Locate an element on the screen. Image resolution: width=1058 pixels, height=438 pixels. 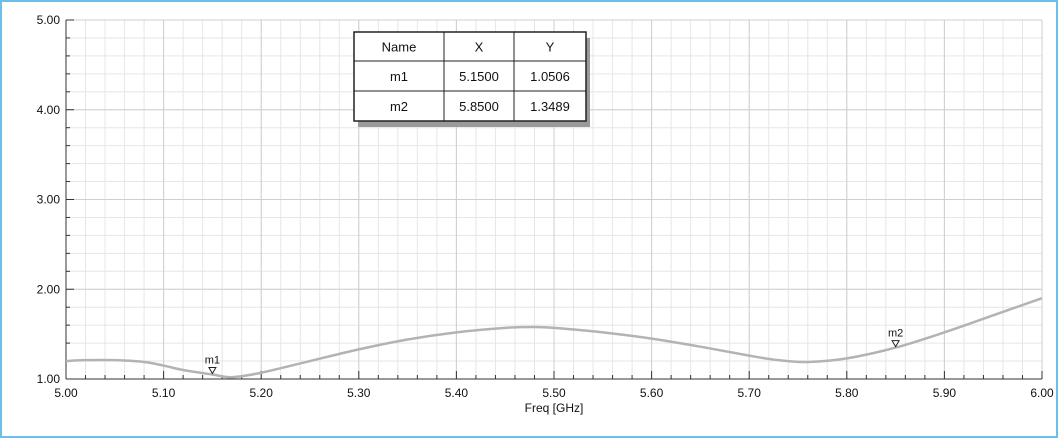
x-tick-label: 5.50 is located at coordinates (554, 393).